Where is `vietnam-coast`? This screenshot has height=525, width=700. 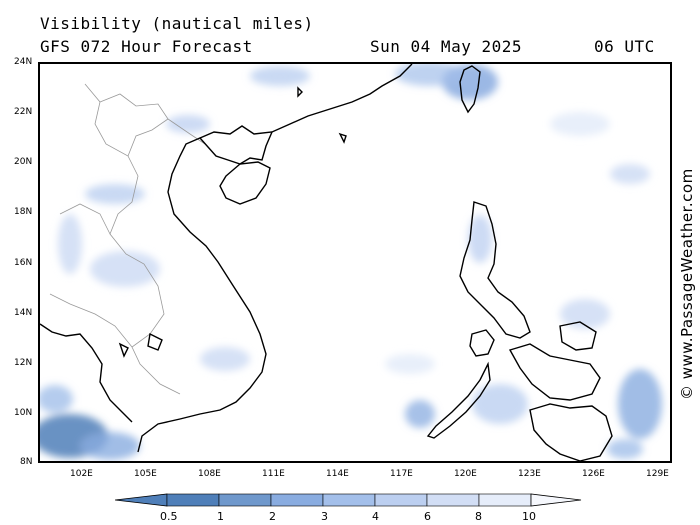
vietnam-coast is located at coordinates (205, 292).